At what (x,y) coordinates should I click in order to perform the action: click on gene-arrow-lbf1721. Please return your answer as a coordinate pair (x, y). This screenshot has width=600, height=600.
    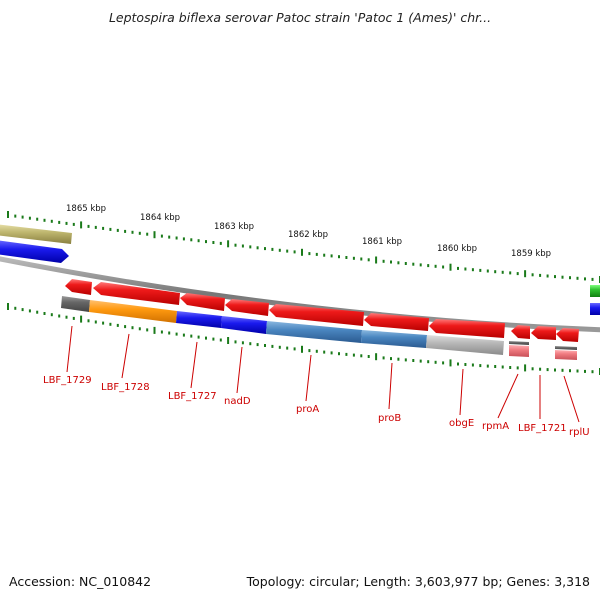
    Looking at the image, I should click on (543, 333).